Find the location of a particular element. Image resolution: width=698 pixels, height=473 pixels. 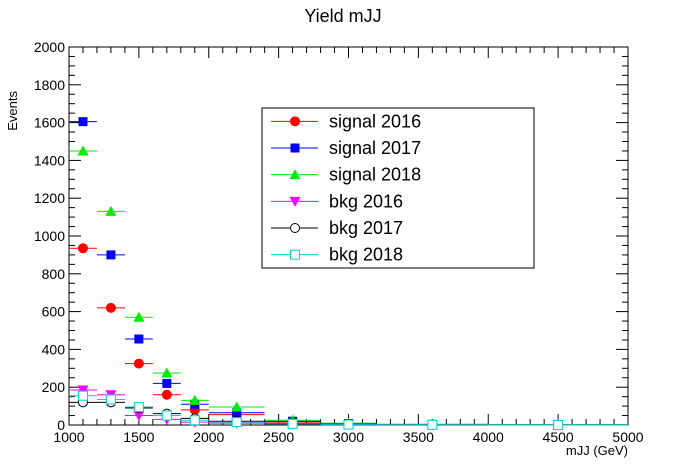

legend-label: signal 2017 is located at coordinates (375, 148).